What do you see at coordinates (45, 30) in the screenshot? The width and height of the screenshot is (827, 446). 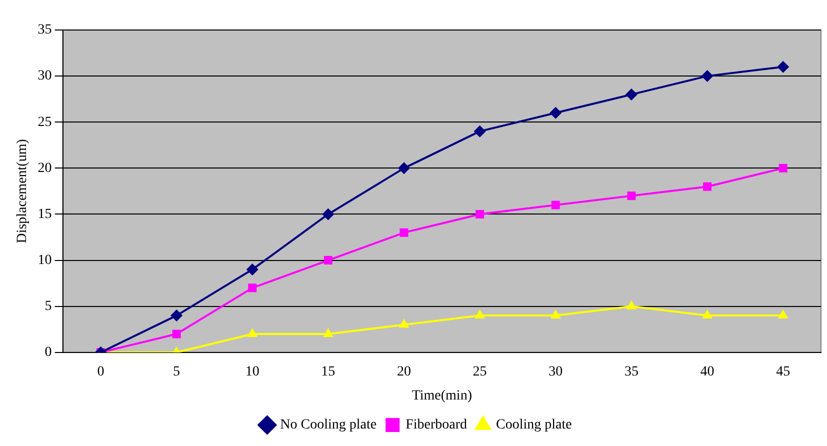 I see `y-tick-label: 35` at bounding box center [45, 30].